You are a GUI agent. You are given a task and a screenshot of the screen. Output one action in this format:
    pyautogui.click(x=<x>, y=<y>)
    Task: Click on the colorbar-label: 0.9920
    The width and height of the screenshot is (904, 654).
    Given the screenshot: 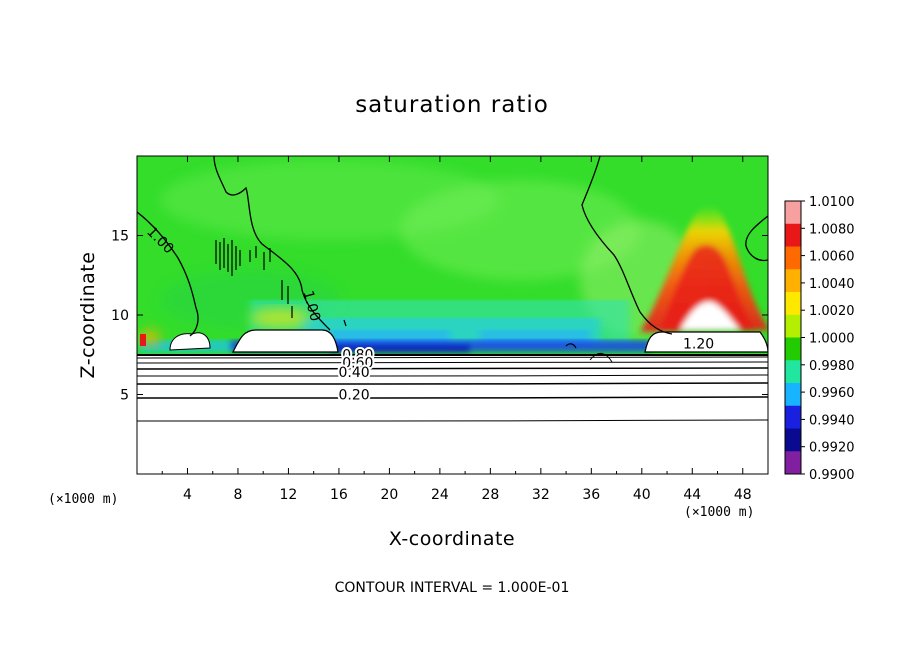 What is the action you would take?
    pyautogui.click(x=832, y=448)
    